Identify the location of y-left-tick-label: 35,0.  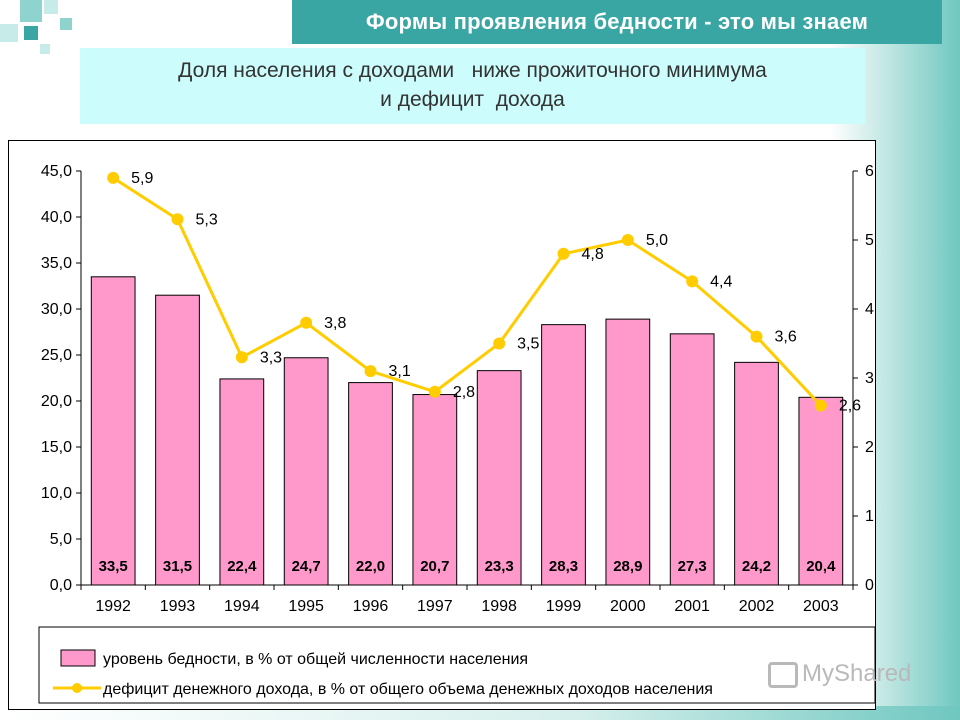
(56, 263).